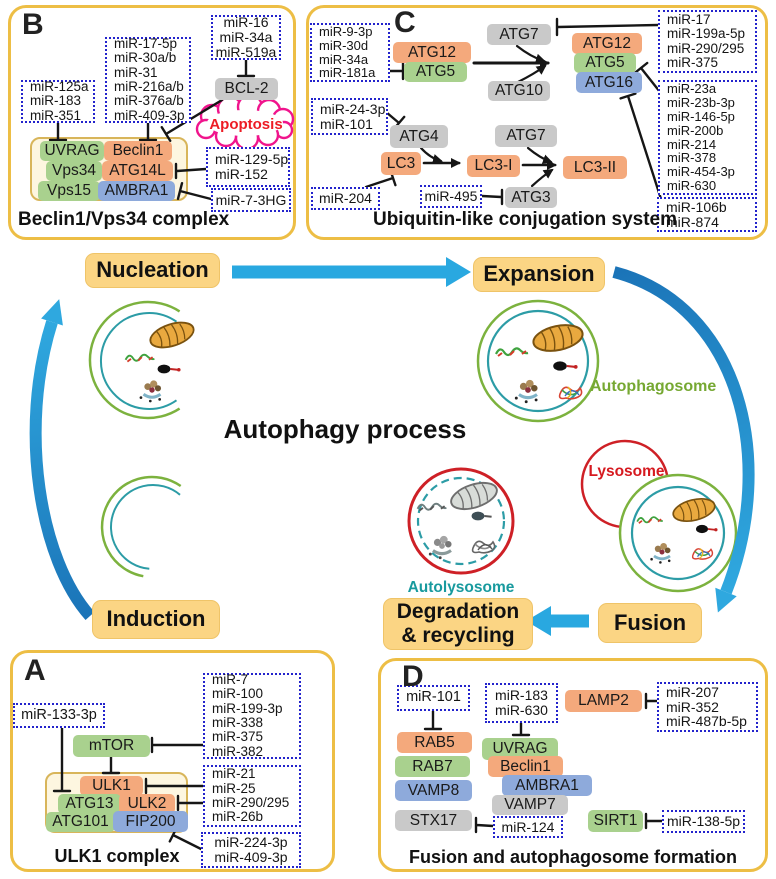  Describe the element at coordinates (519, 91) in the screenshot. I see `protein-atg10: ATG10` at that location.